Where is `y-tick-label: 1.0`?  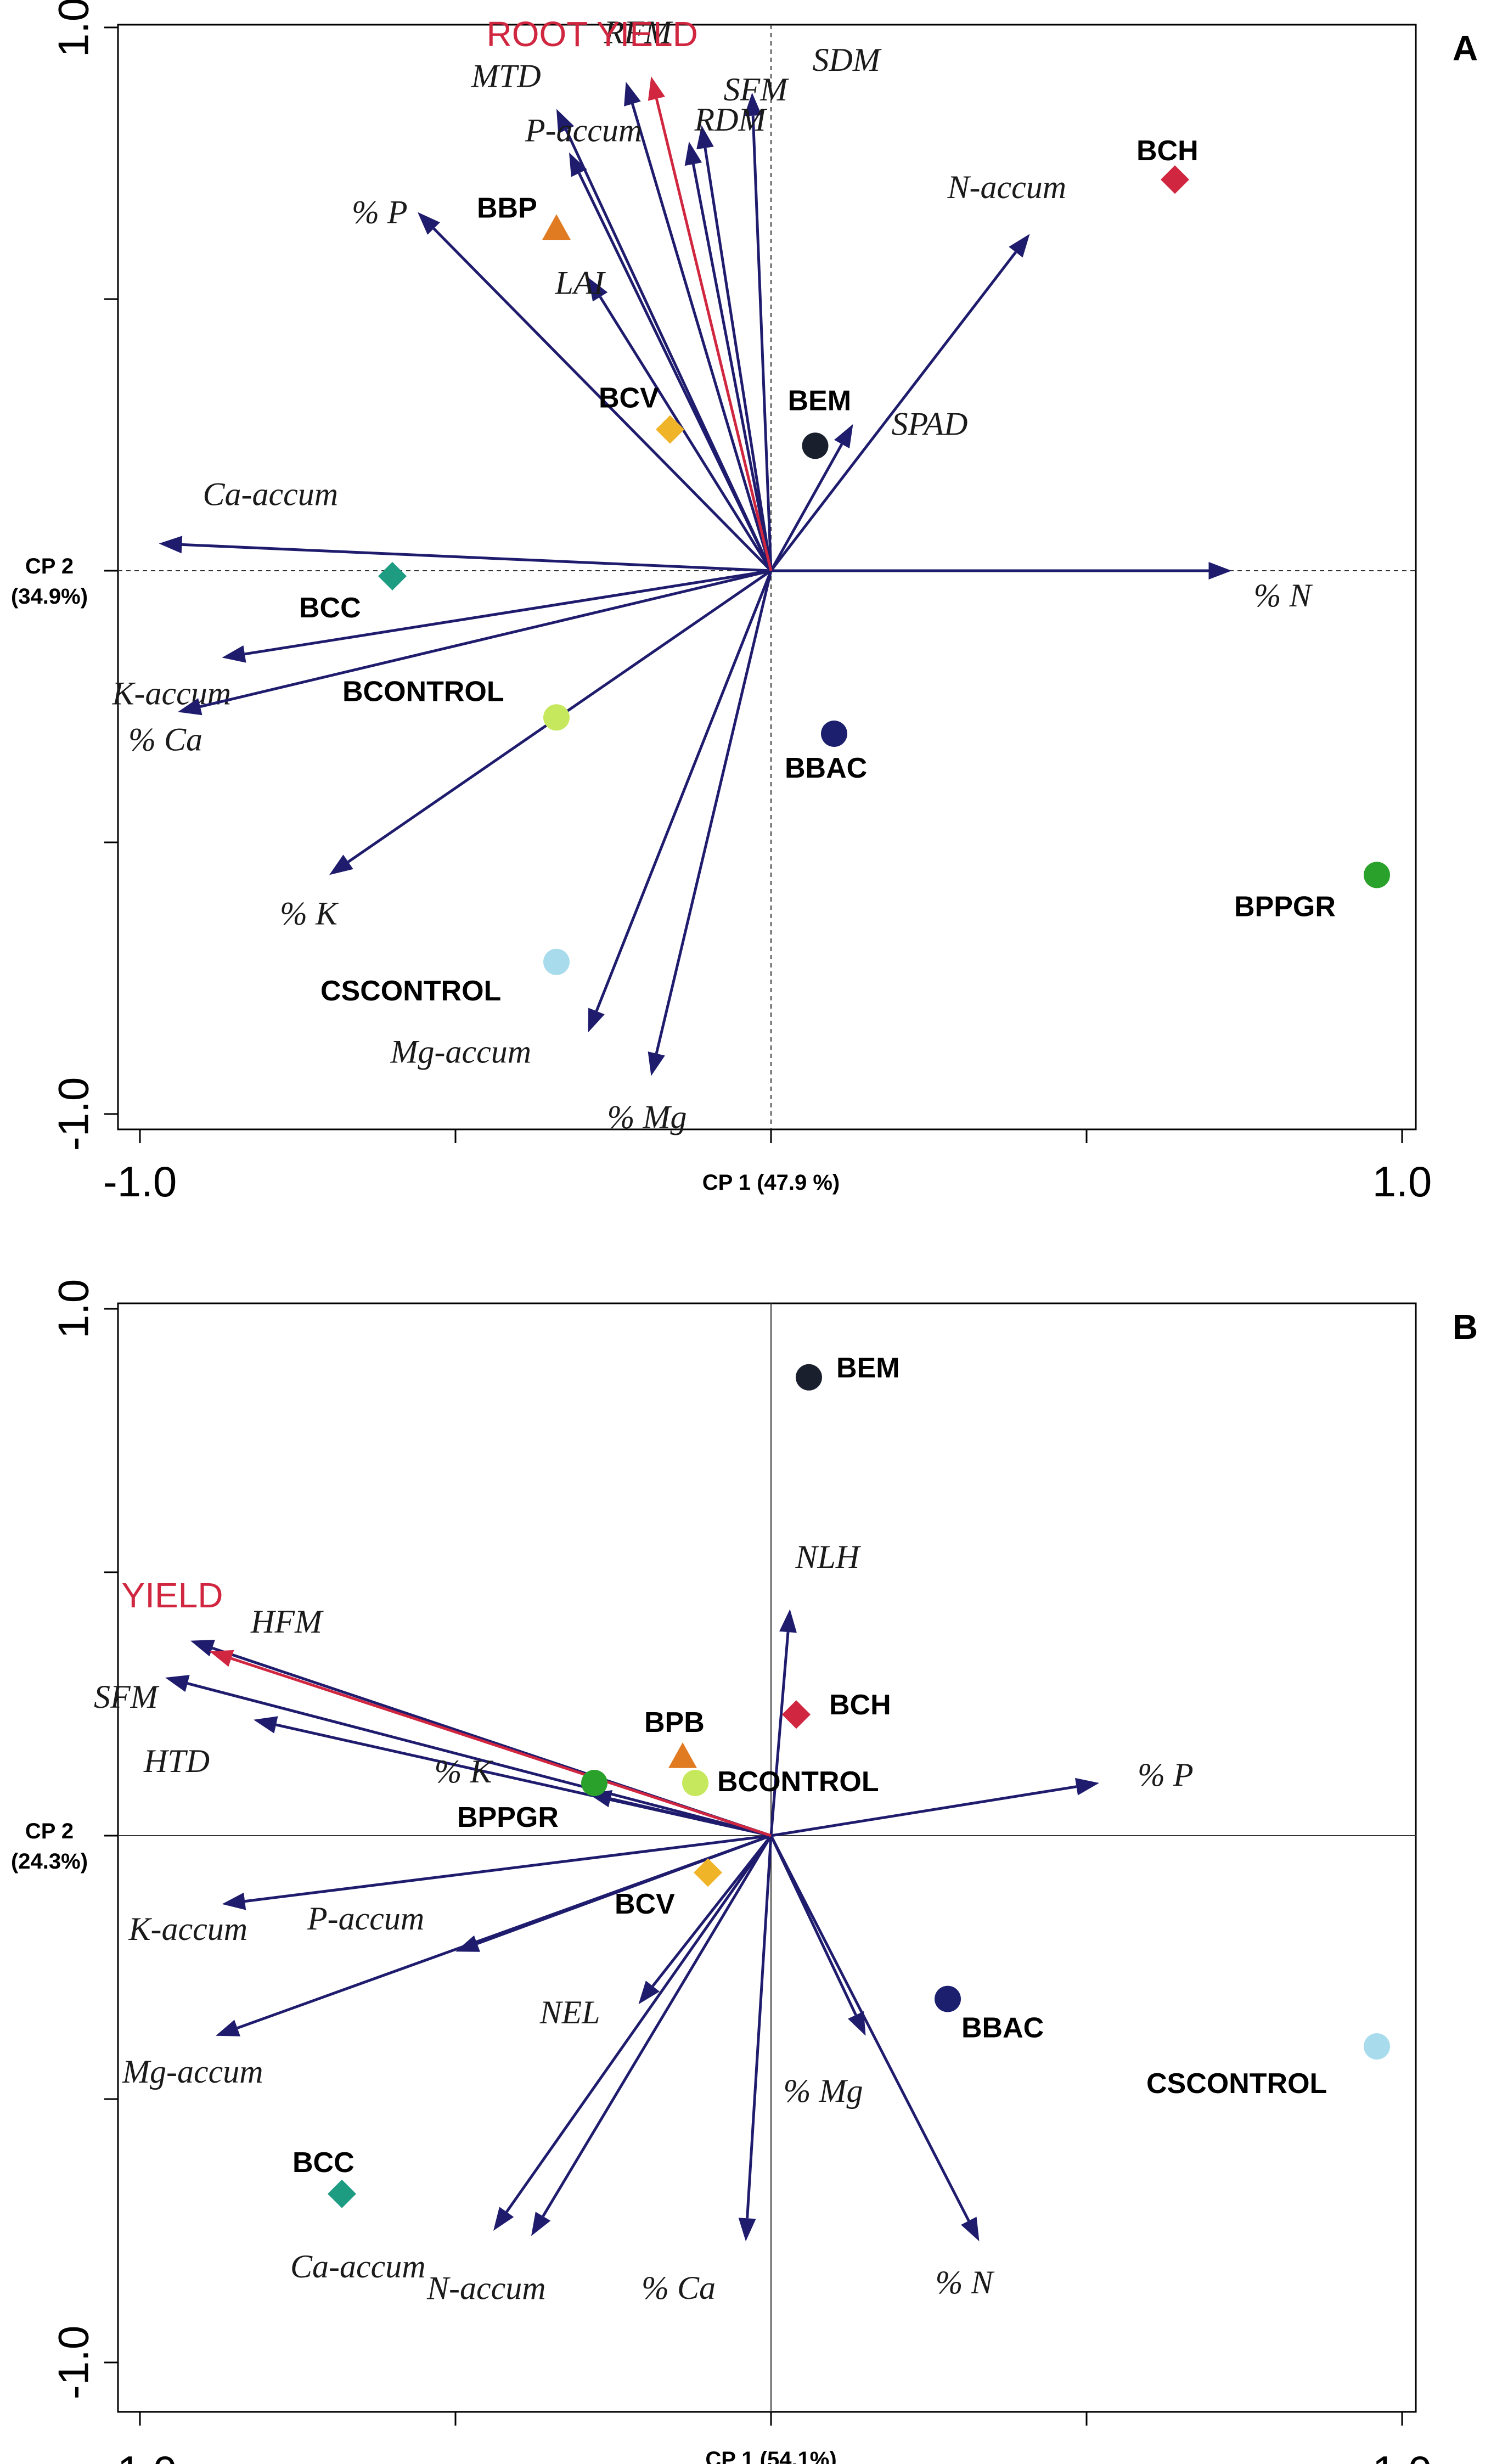 y-tick-label: 1.0 is located at coordinates (73, 29).